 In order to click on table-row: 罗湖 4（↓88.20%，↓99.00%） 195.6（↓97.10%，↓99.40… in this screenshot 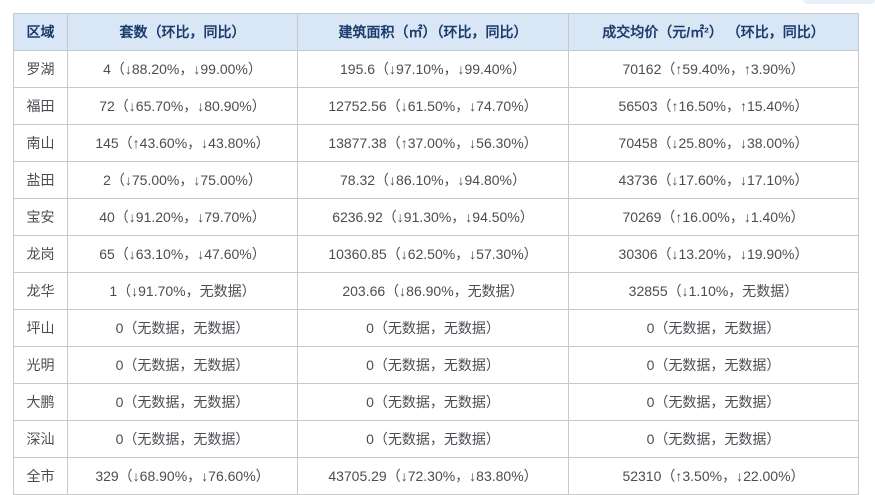, I will do `click(436, 69)`.